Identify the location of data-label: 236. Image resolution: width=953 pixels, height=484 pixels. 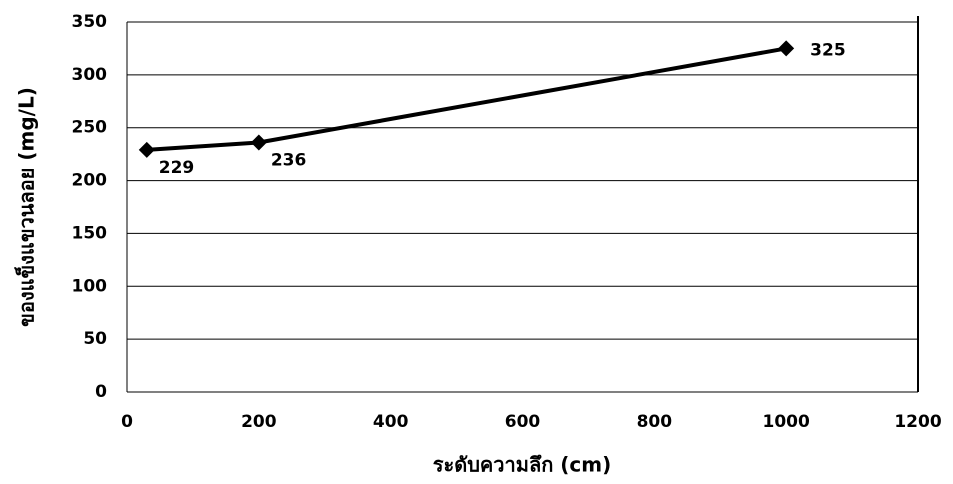
(289, 161).